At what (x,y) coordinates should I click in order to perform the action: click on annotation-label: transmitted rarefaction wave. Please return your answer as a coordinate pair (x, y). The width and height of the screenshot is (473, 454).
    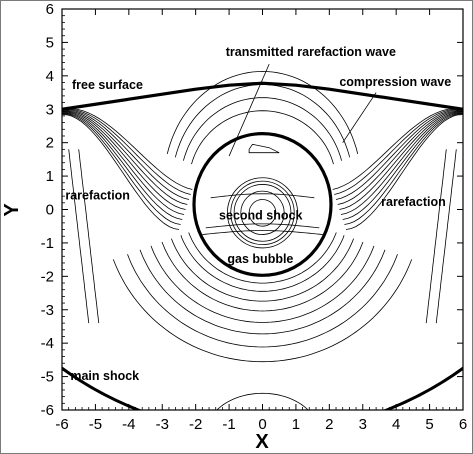
    Looking at the image, I should click on (311, 52).